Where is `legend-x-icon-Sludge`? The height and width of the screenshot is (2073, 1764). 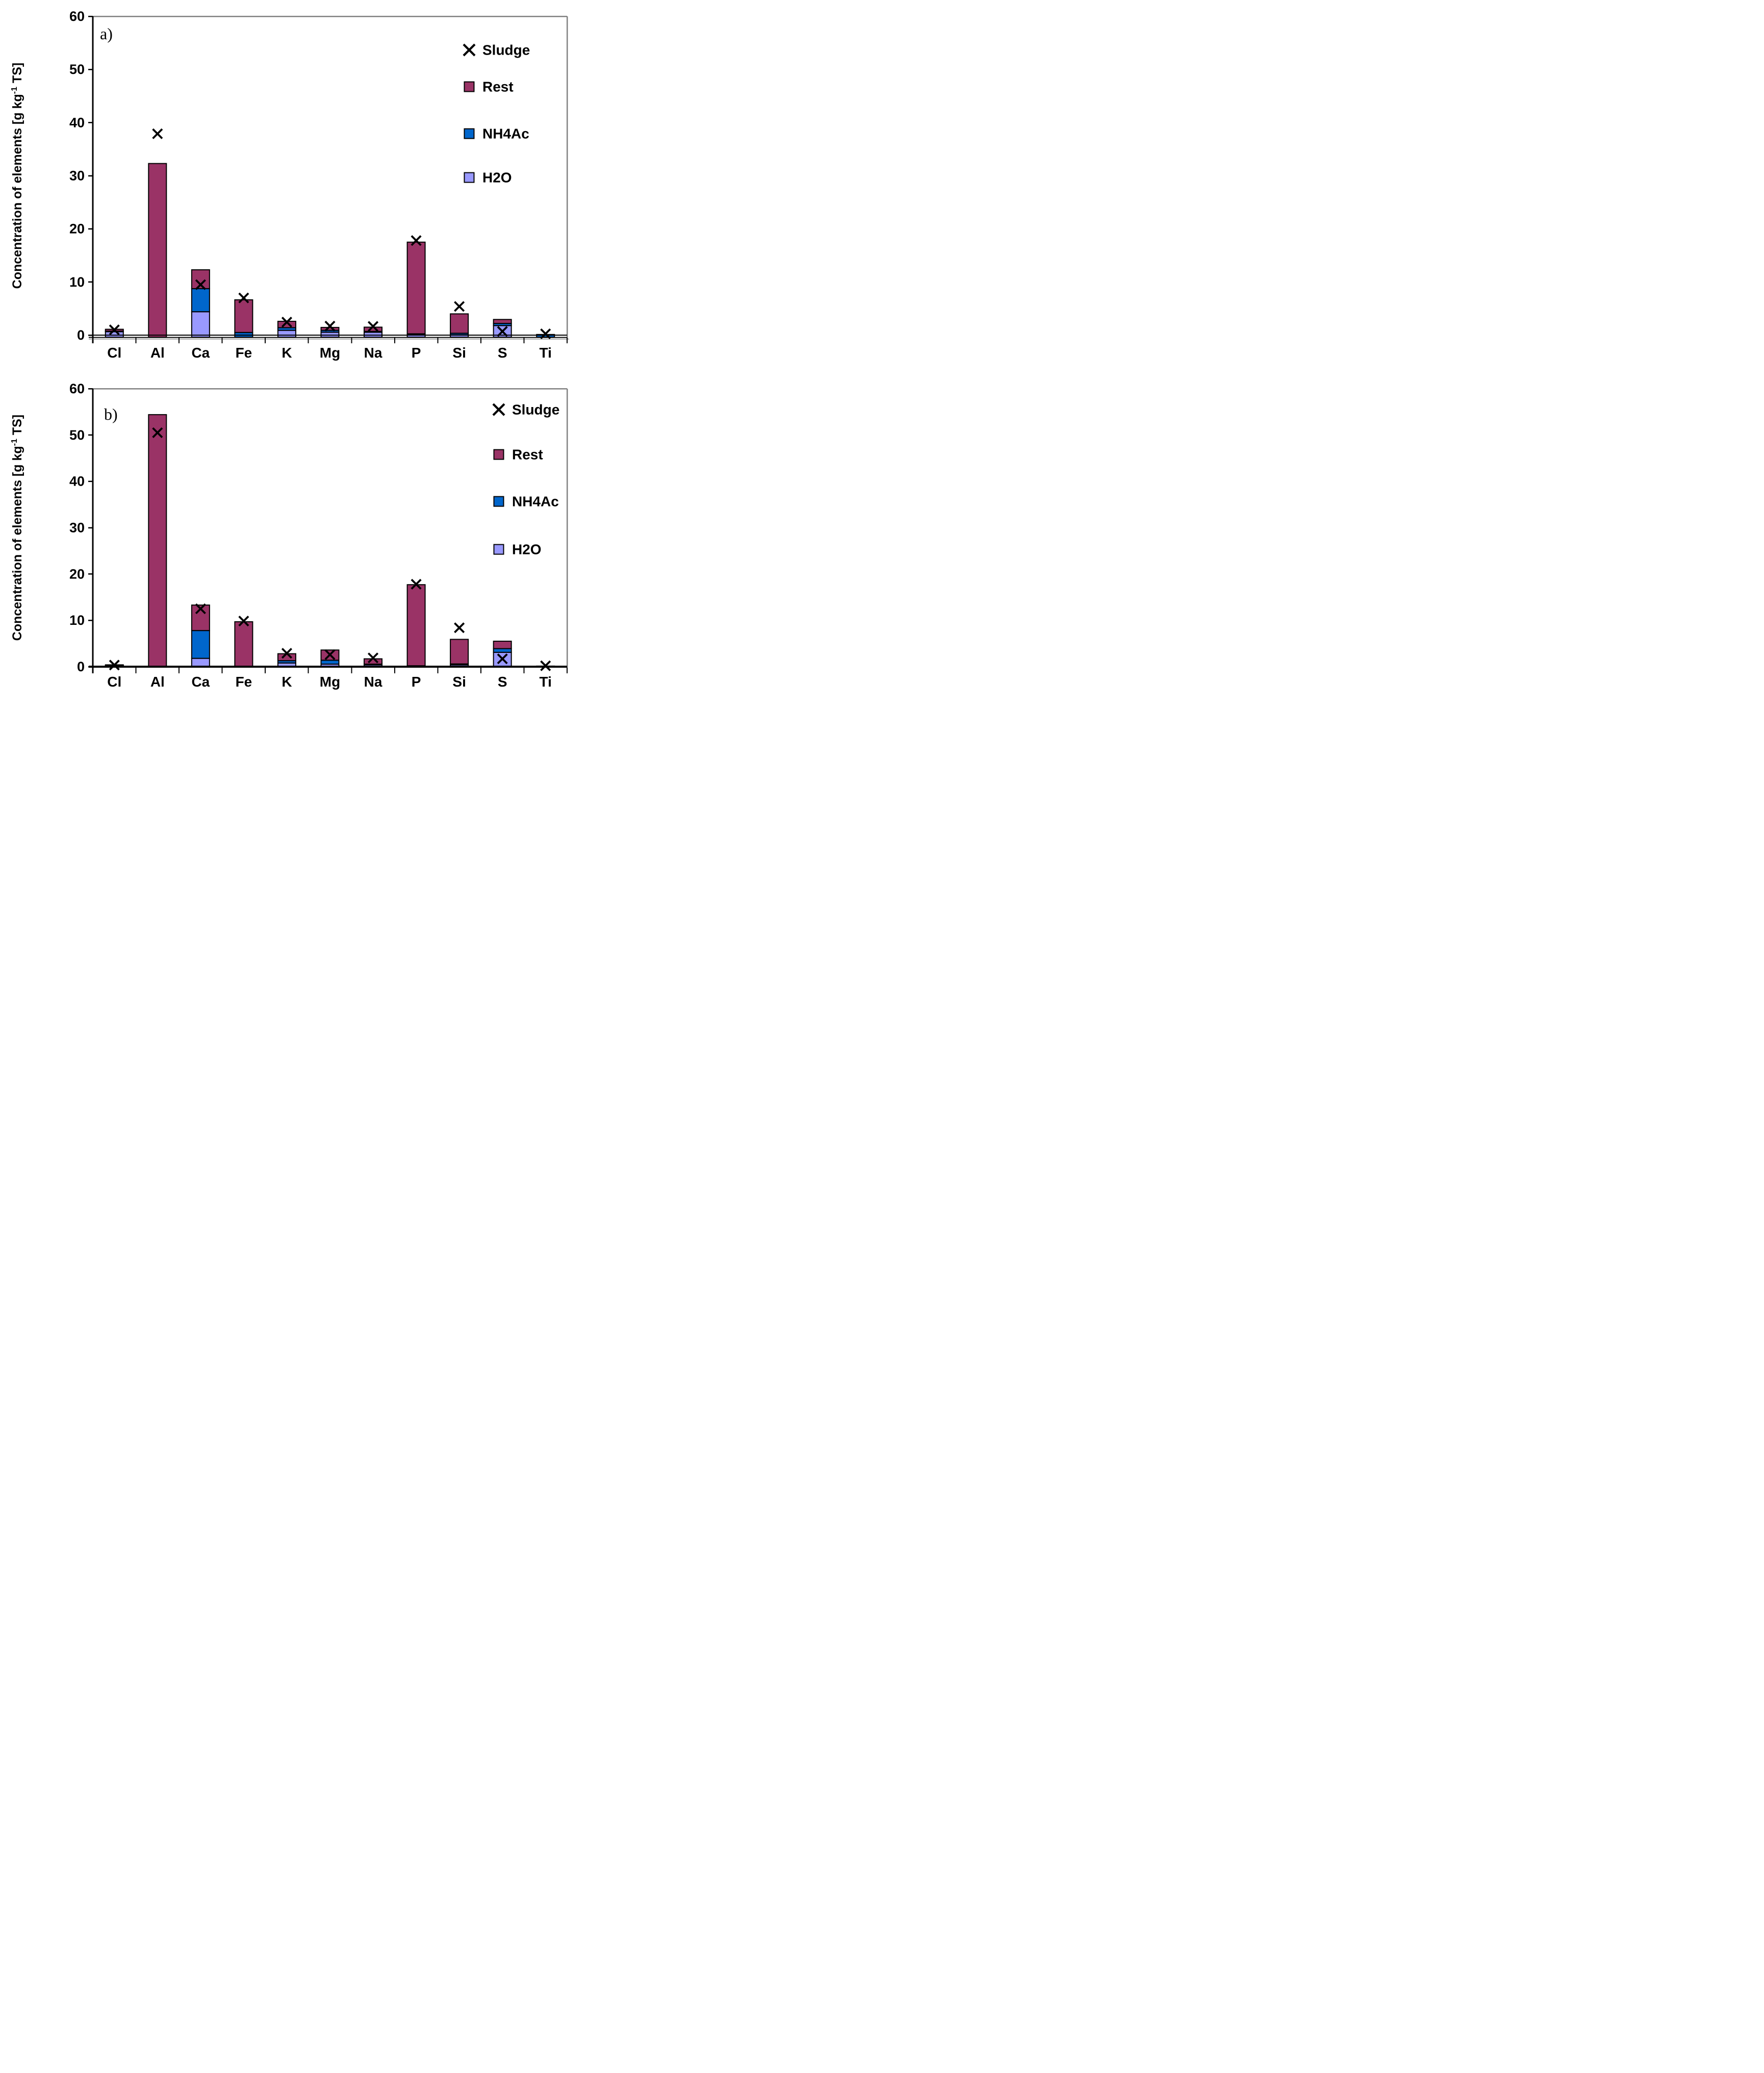 legend-x-icon-Sludge is located at coordinates (498, 409).